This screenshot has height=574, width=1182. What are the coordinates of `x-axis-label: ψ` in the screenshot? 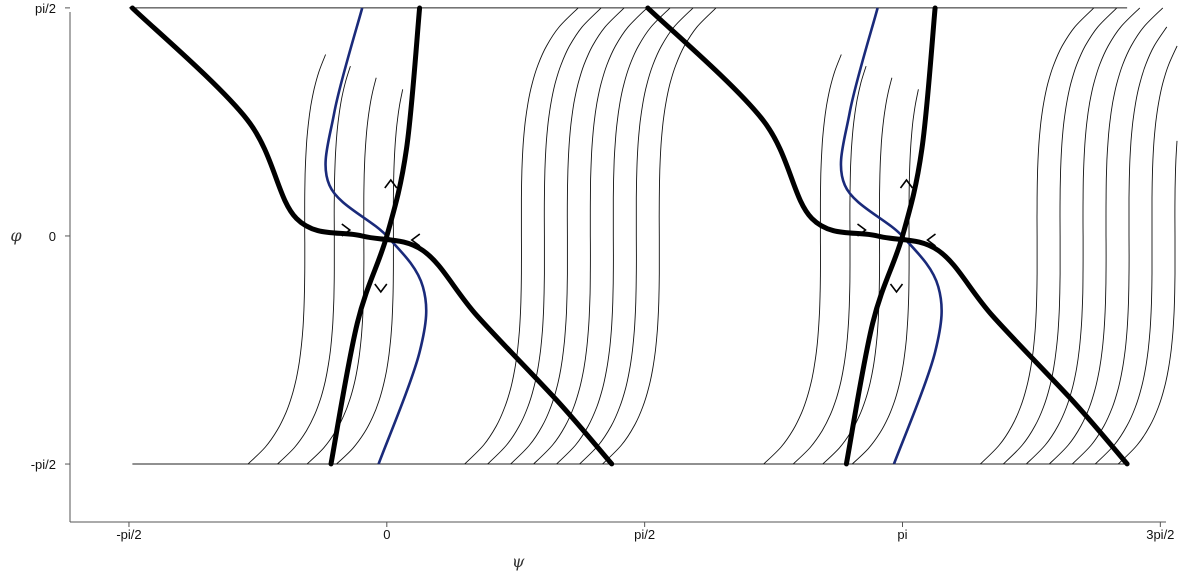 It's located at (518, 561).